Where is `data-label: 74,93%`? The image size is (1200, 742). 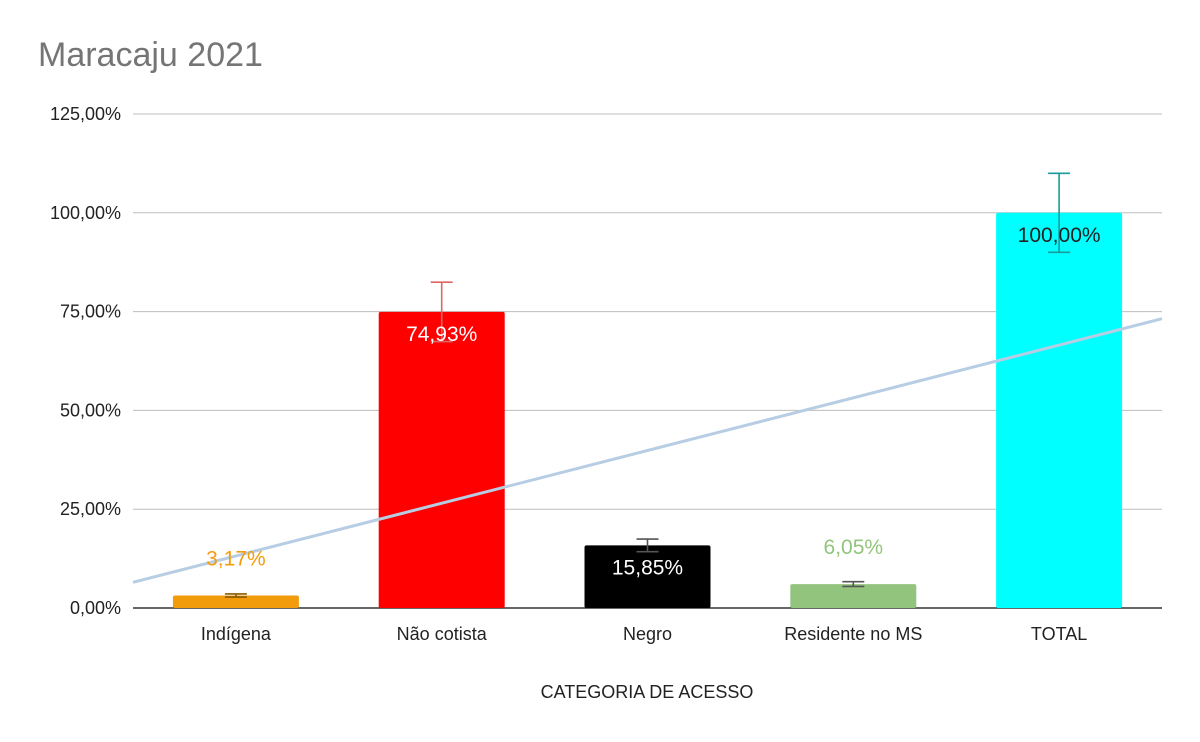
data-label: 74,93% is located at coordinates (441, 334).